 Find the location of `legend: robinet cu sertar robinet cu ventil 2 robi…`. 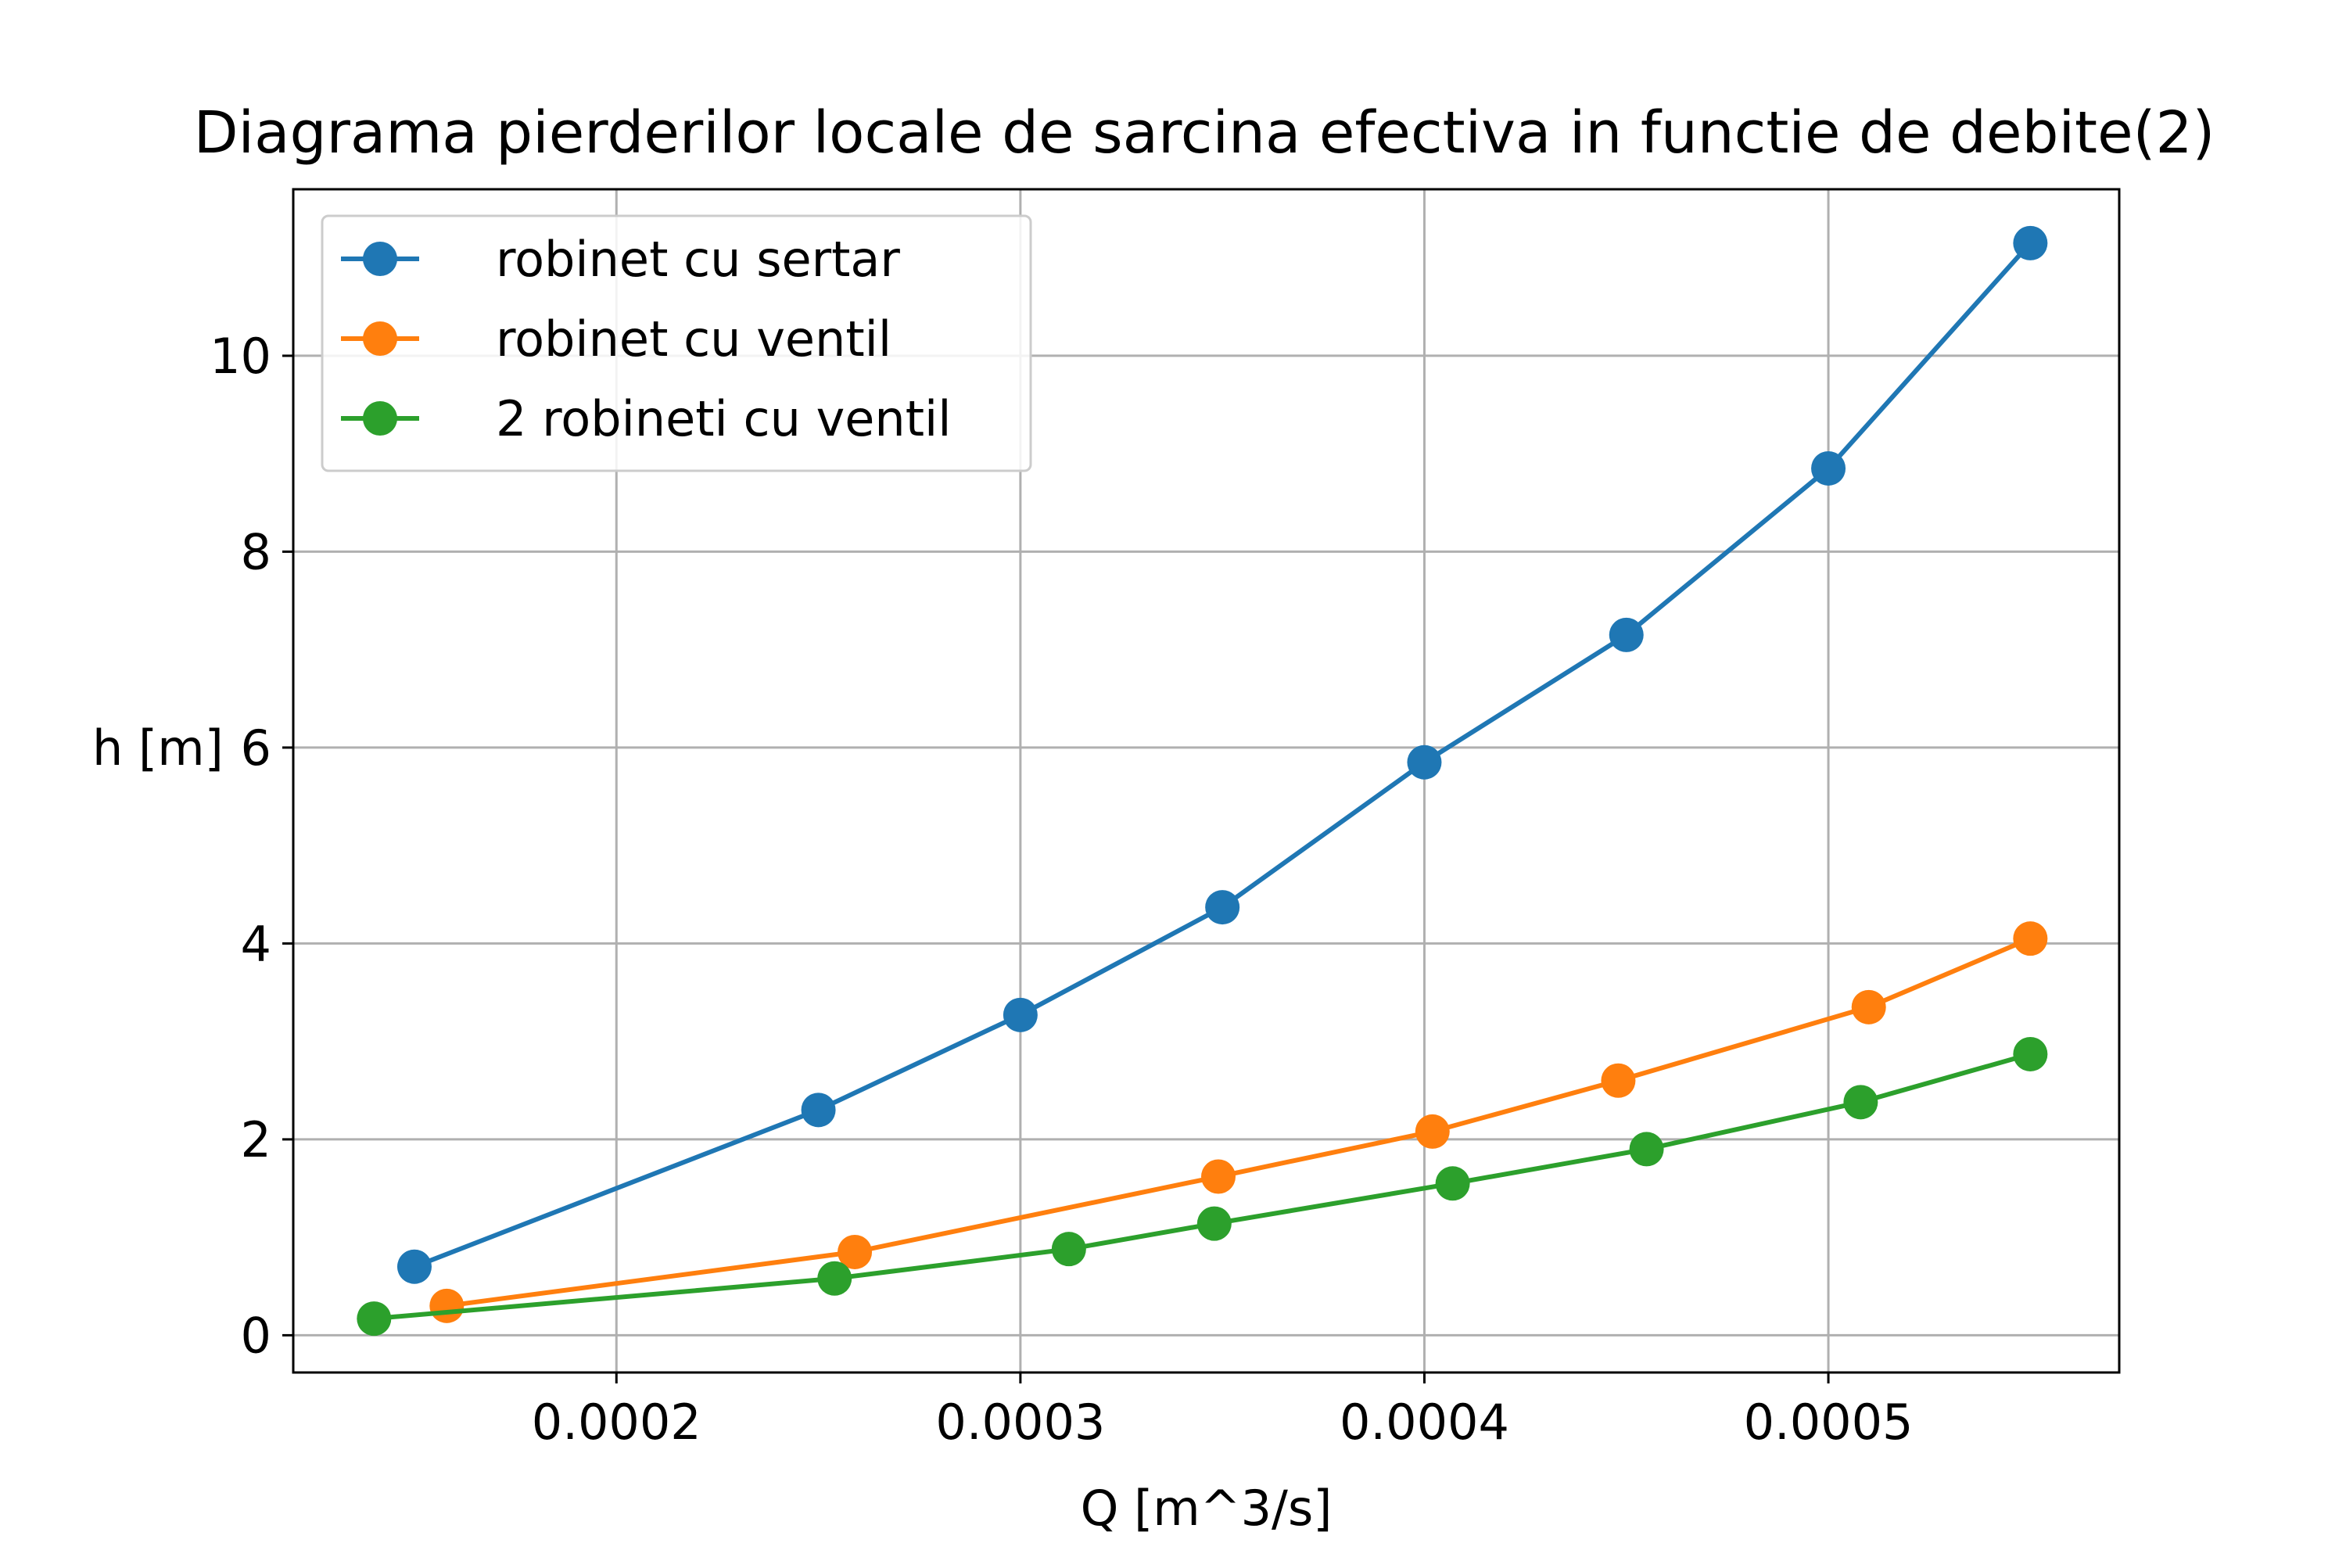

legend: robinet cu sertar robinet cu ventil 2 robi… is located at coordinates (677, 343).